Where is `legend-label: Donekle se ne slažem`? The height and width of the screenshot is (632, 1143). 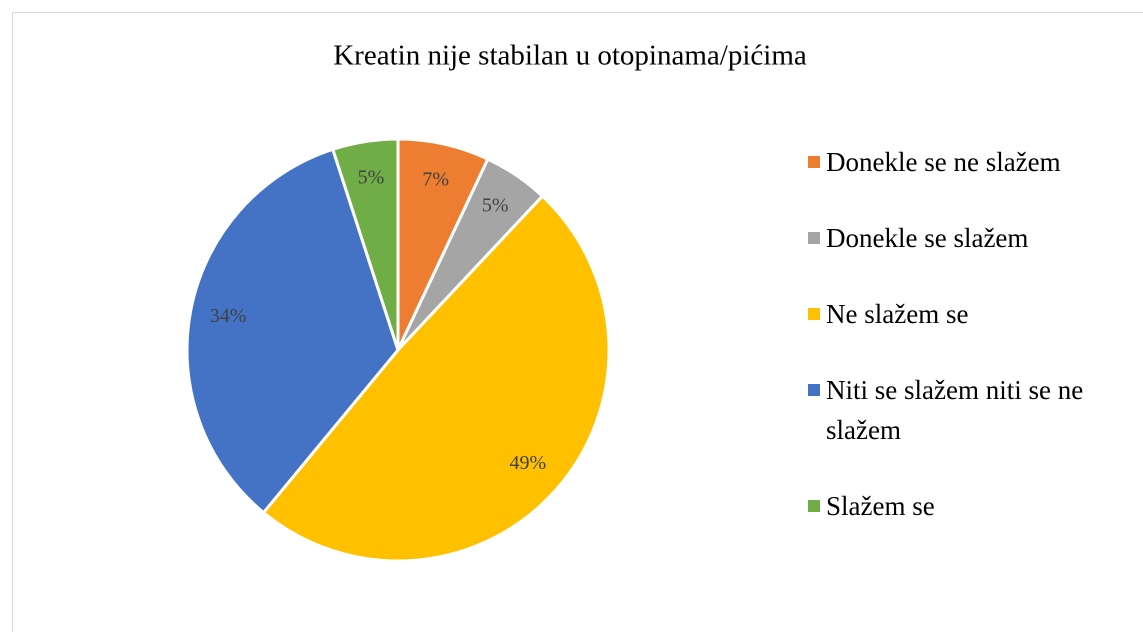
legend-label: Donekle se ne slažem is located at coordinates (943, 162).